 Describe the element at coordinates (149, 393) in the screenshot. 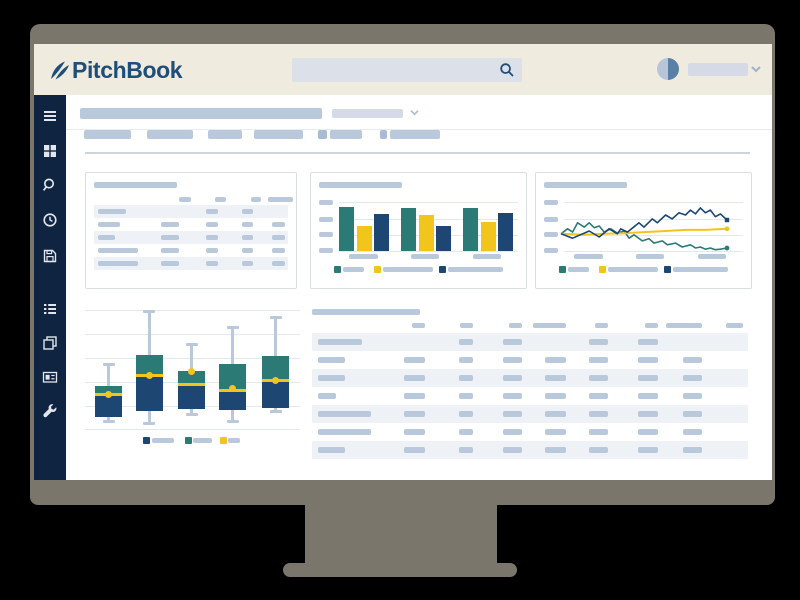

I see `box-lower-quartile` at that location.